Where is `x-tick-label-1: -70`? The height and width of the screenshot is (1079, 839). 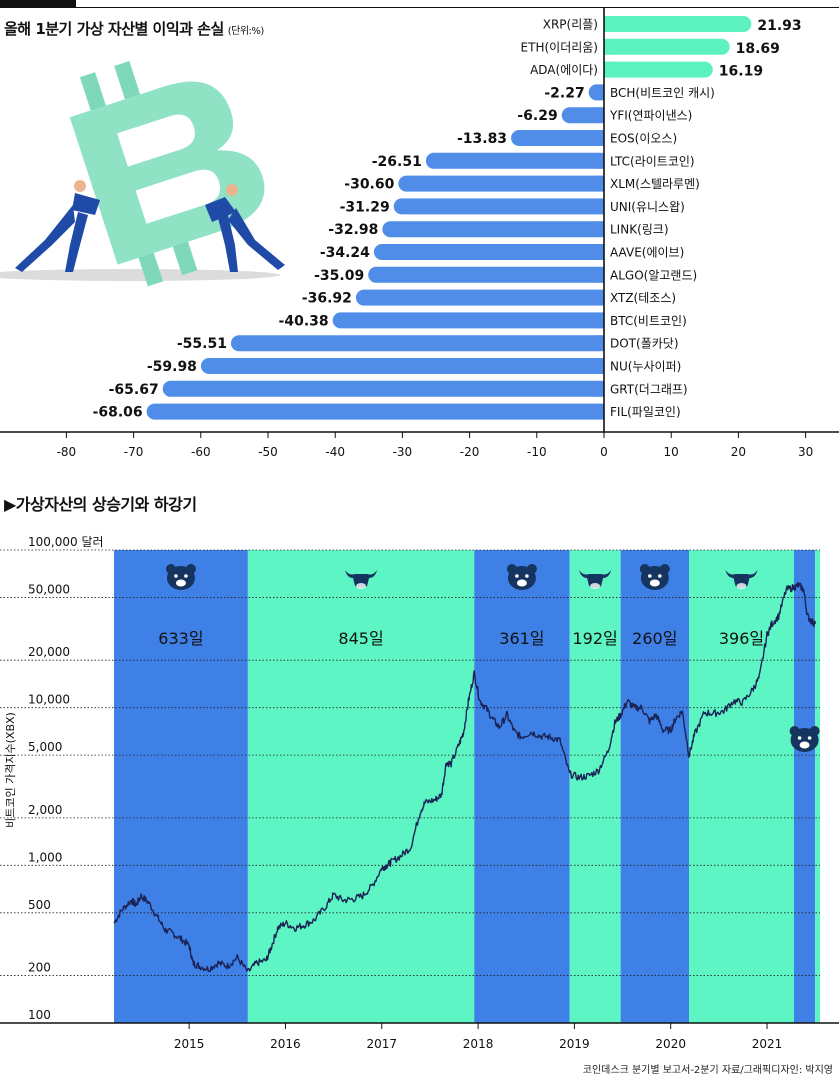
x-tick-label-1: -70 is located at coordinates (134, 452).